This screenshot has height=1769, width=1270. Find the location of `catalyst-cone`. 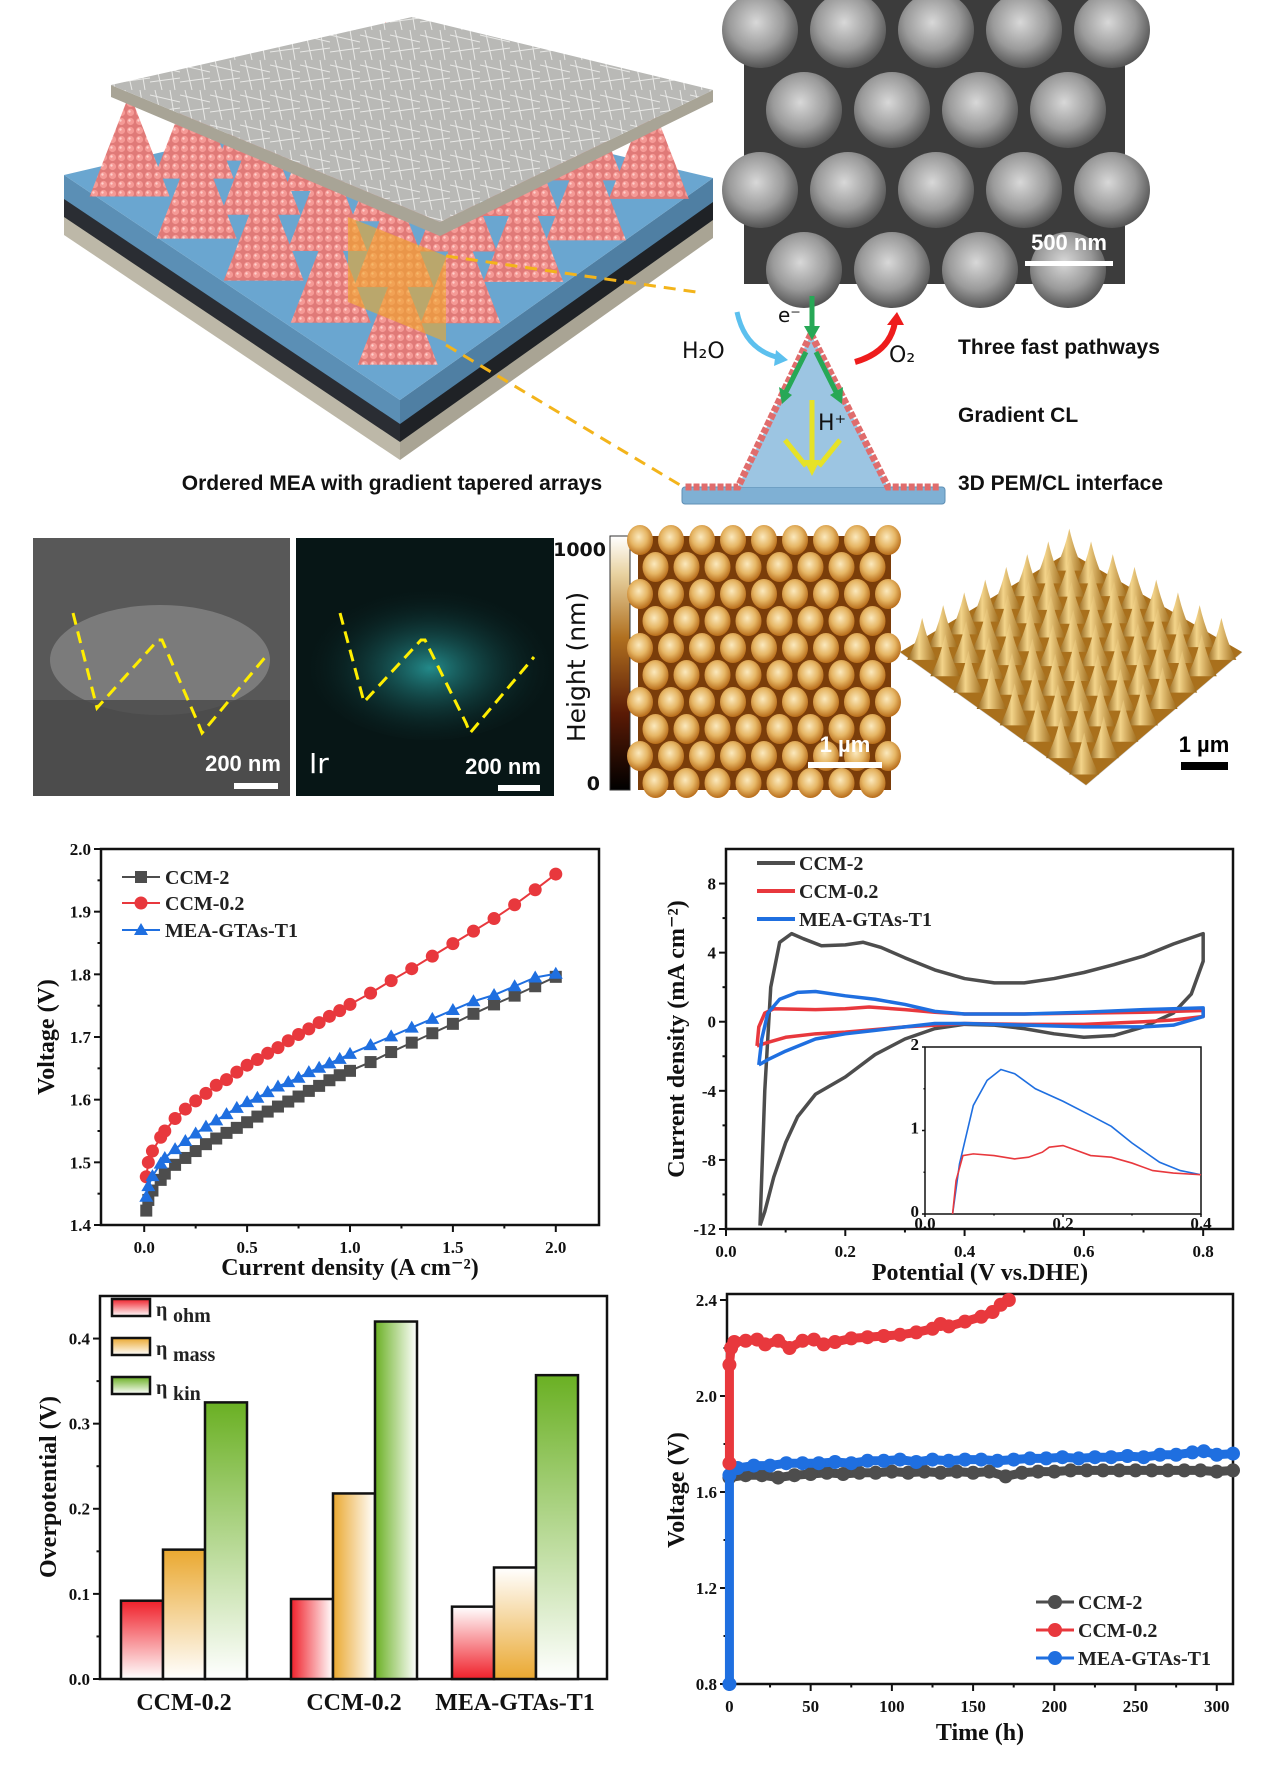

catalyst-cone is located at coordinates (196, 187).